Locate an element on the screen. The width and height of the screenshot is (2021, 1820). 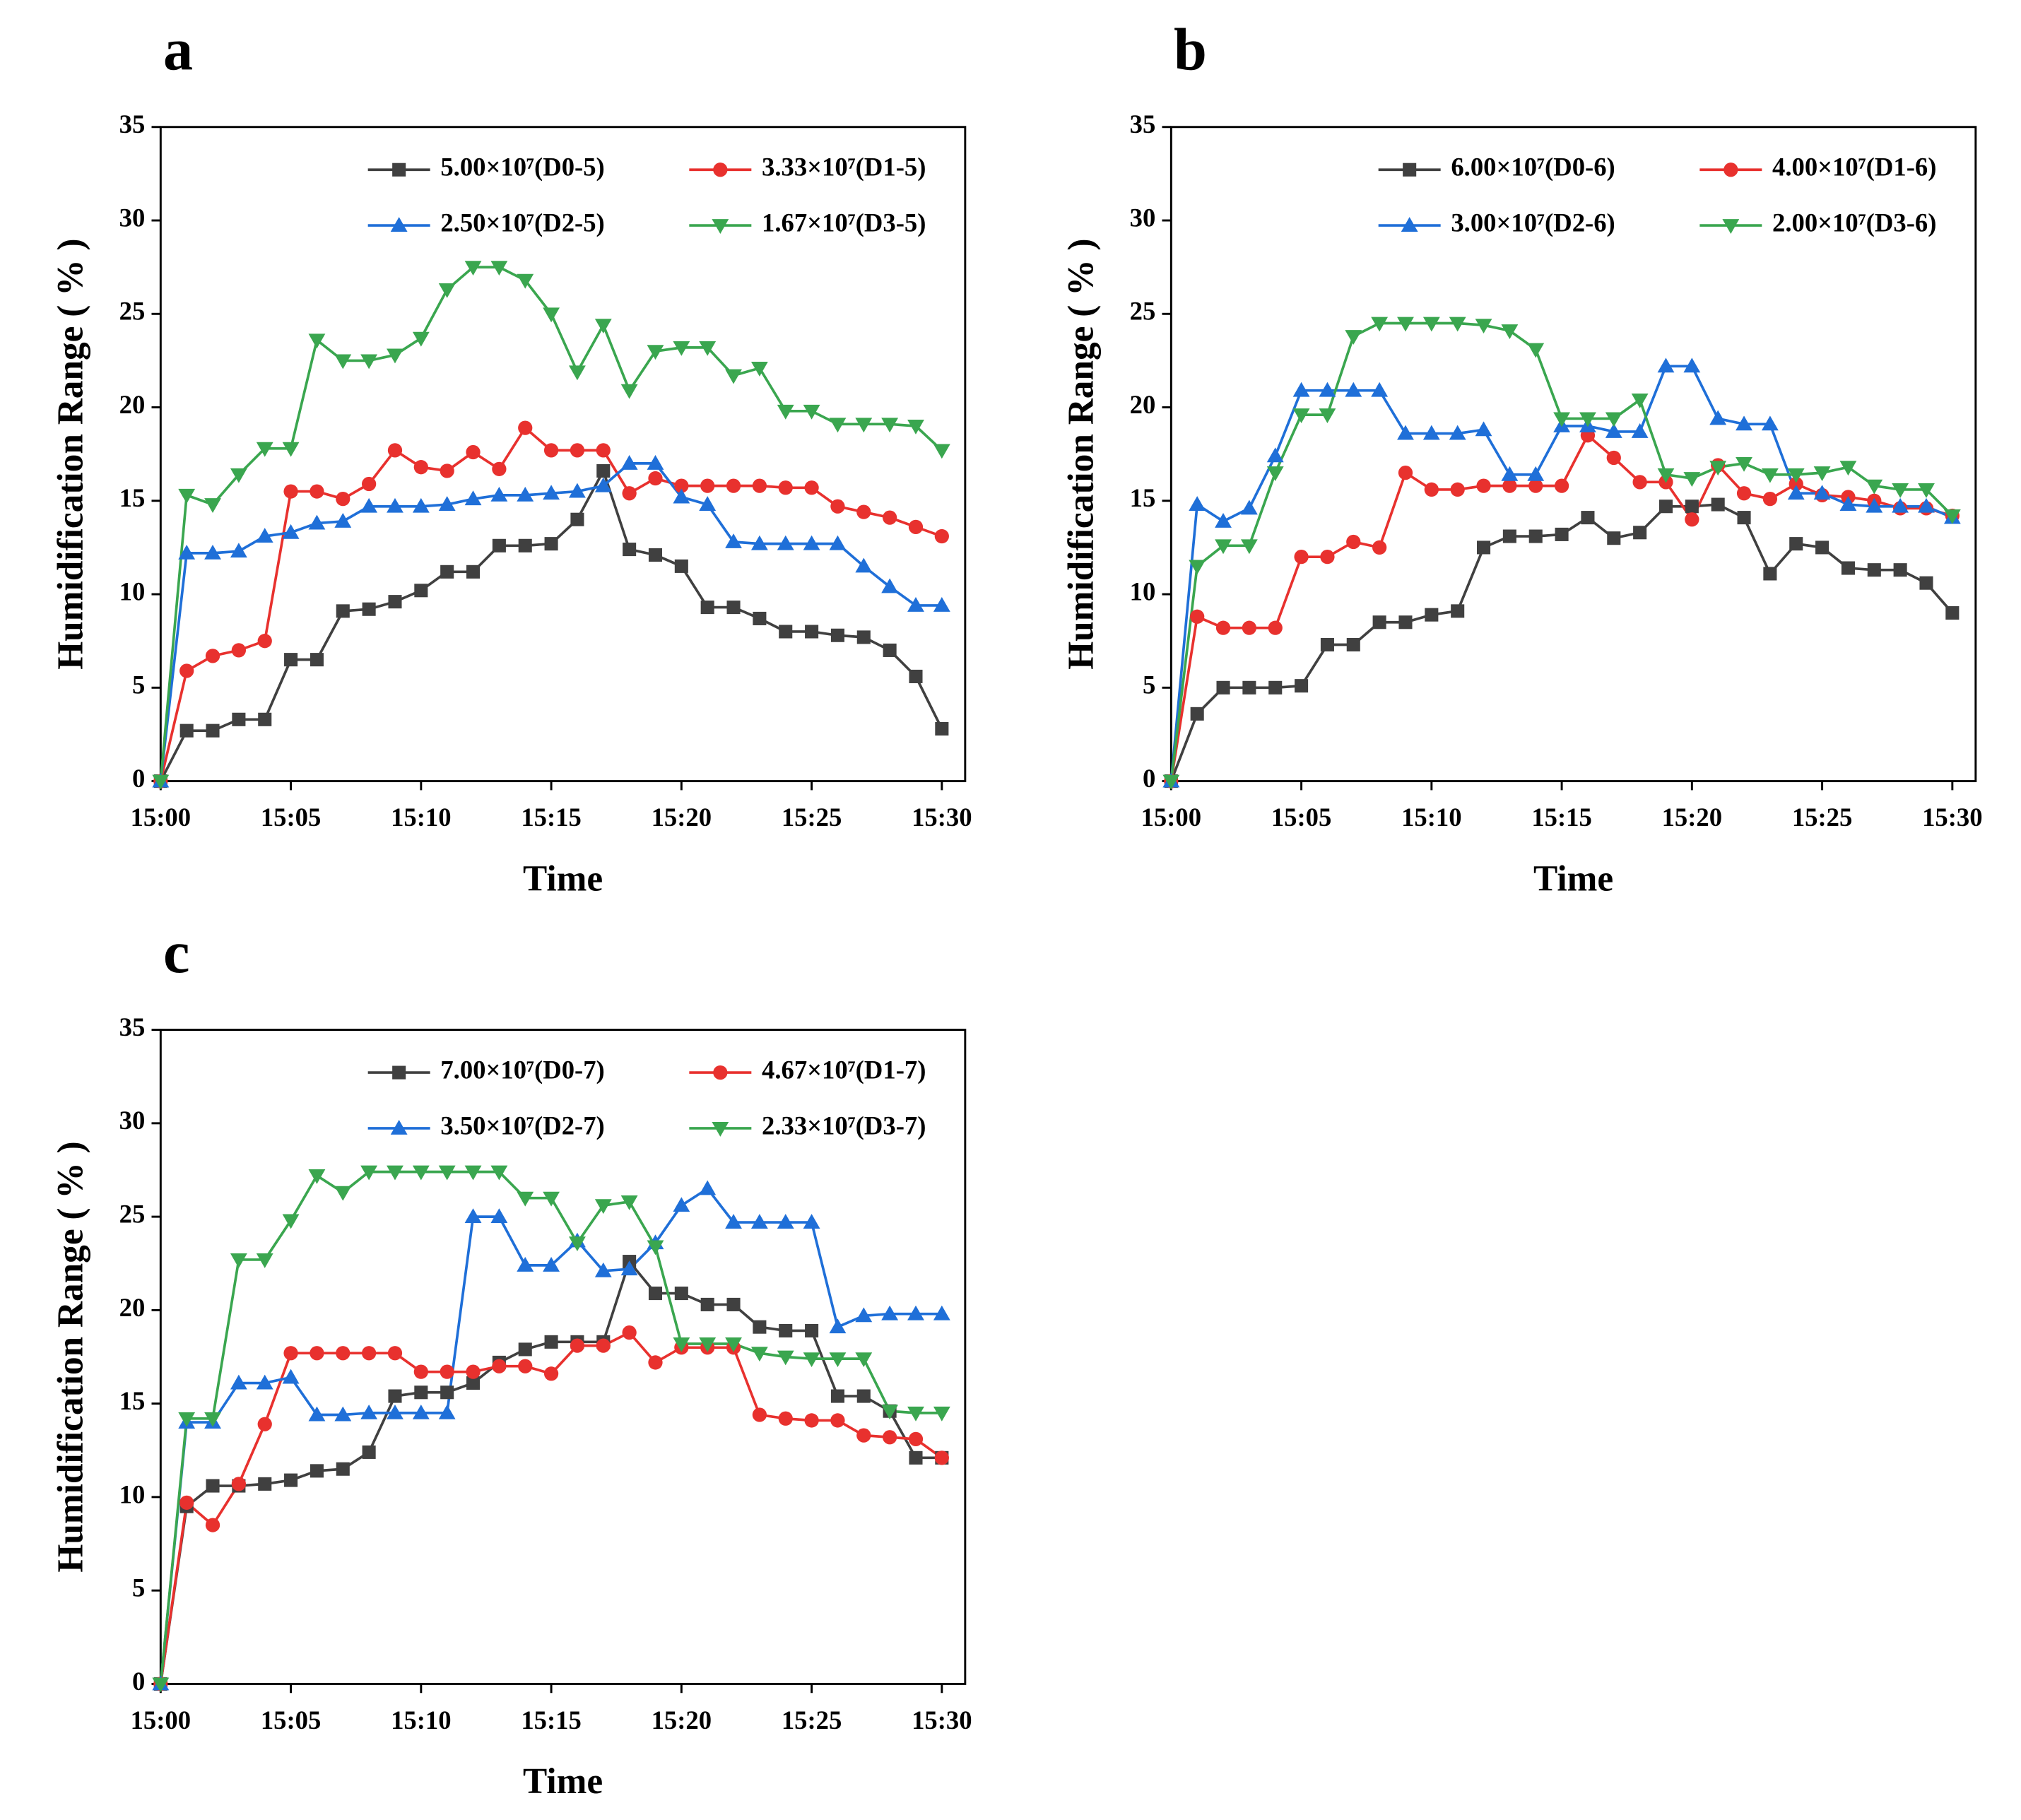
legend-label: 1.67×10⁷(D3-5) is located at coordinates (844, 223).